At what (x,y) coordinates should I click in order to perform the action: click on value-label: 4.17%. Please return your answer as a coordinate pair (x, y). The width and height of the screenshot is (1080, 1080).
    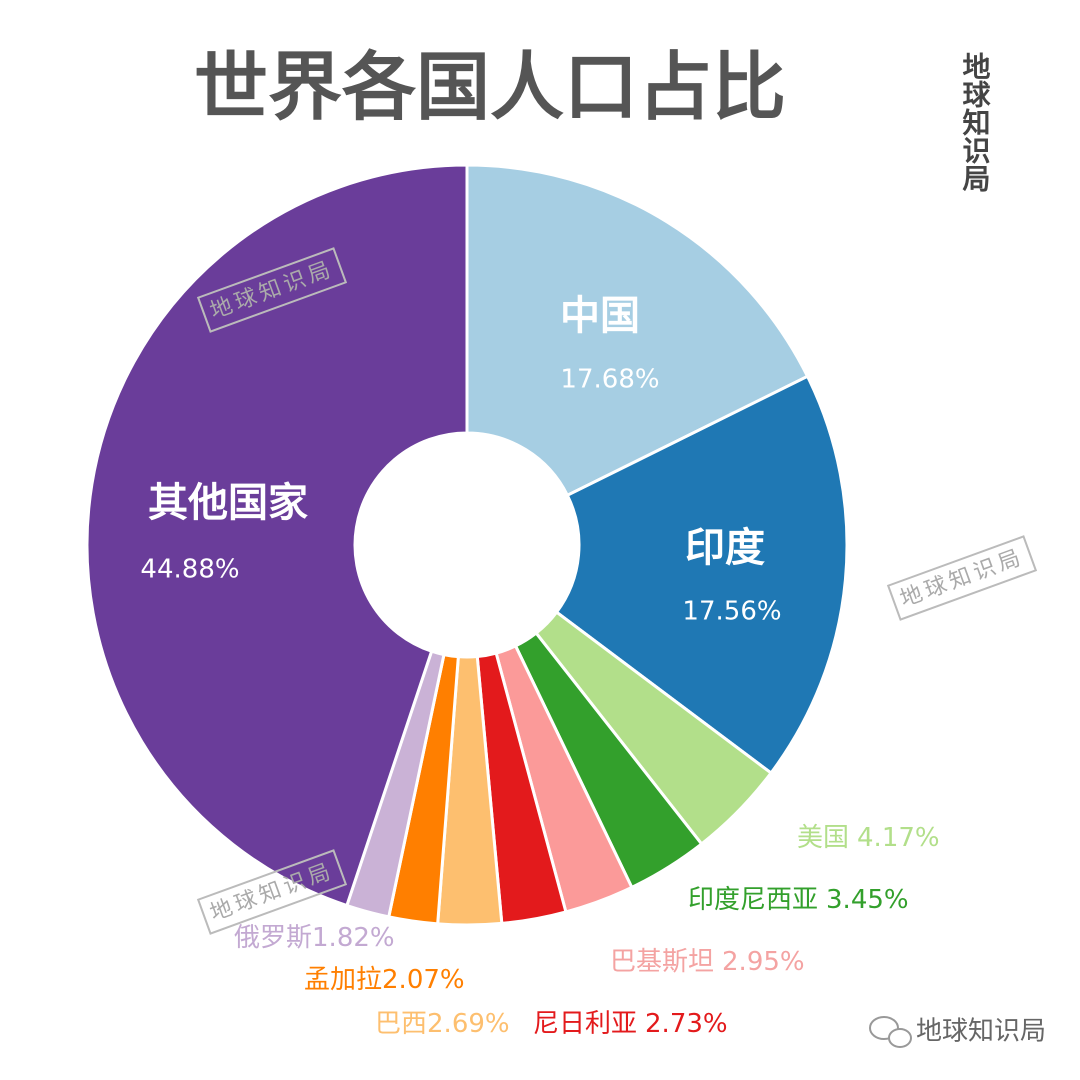
    Looking at the image, I should click on (898, 838).